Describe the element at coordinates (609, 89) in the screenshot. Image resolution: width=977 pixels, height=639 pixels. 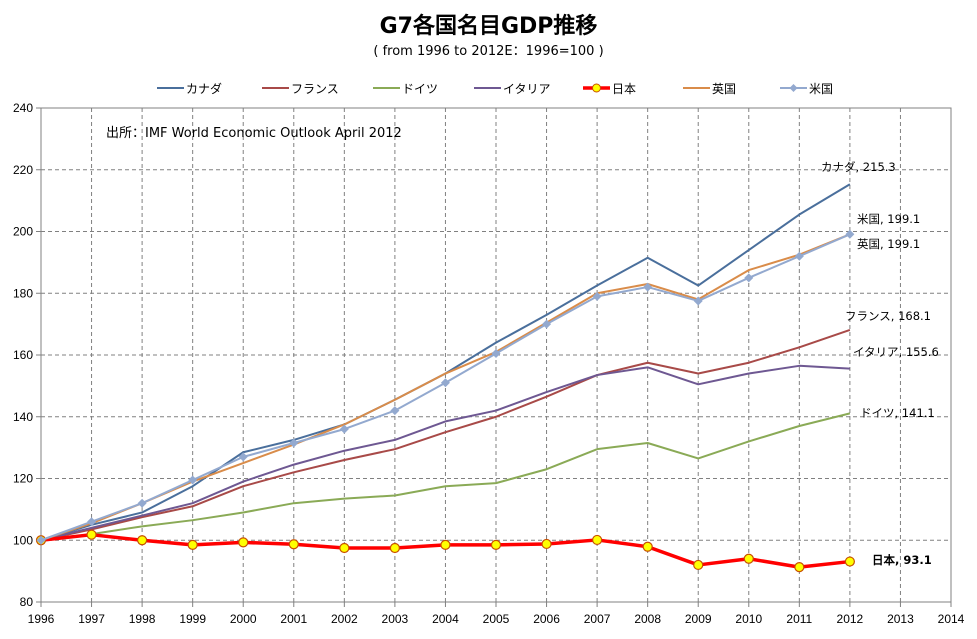
I see `legend-item-日本: 日本` at that location.